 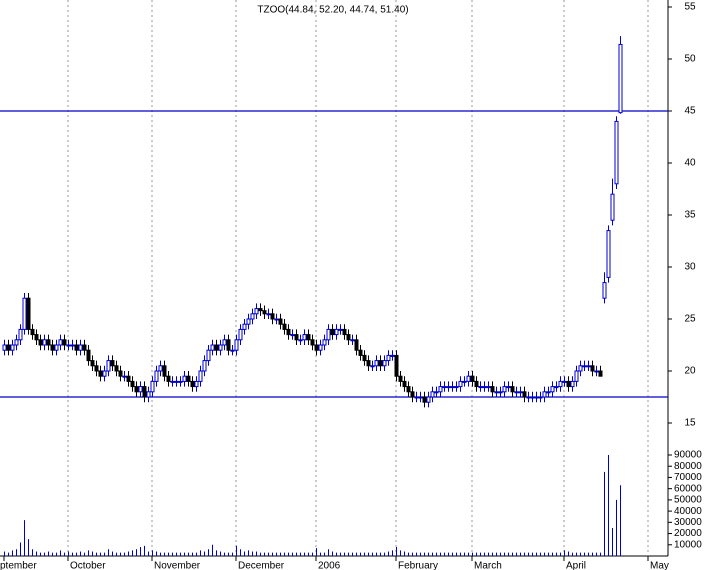 I want to click on x-tick-label: November, so click(x=177, y=565).